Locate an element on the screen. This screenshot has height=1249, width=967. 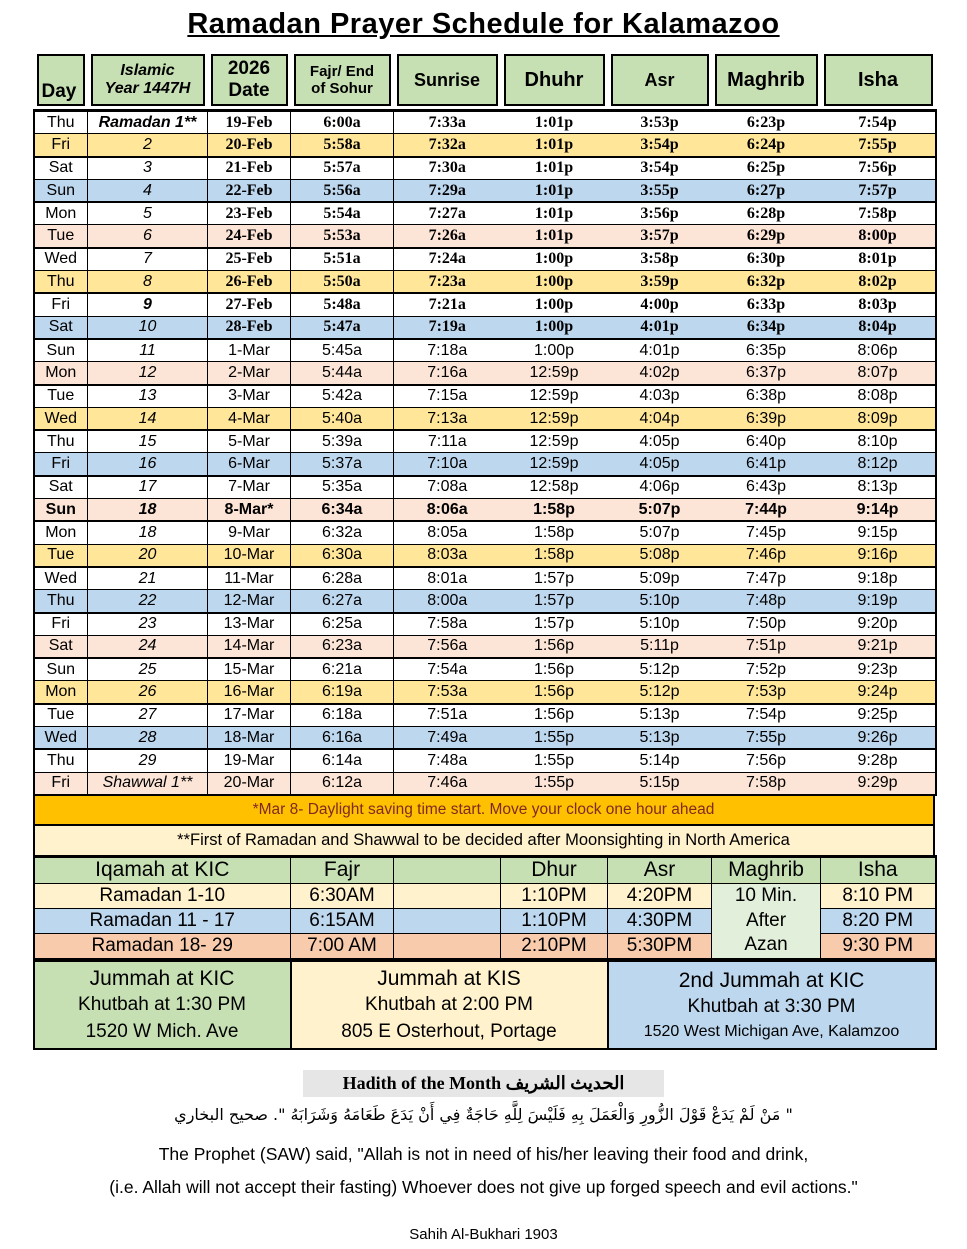
maghrib-cell: 6:29p is located at coordinates (766, 236).